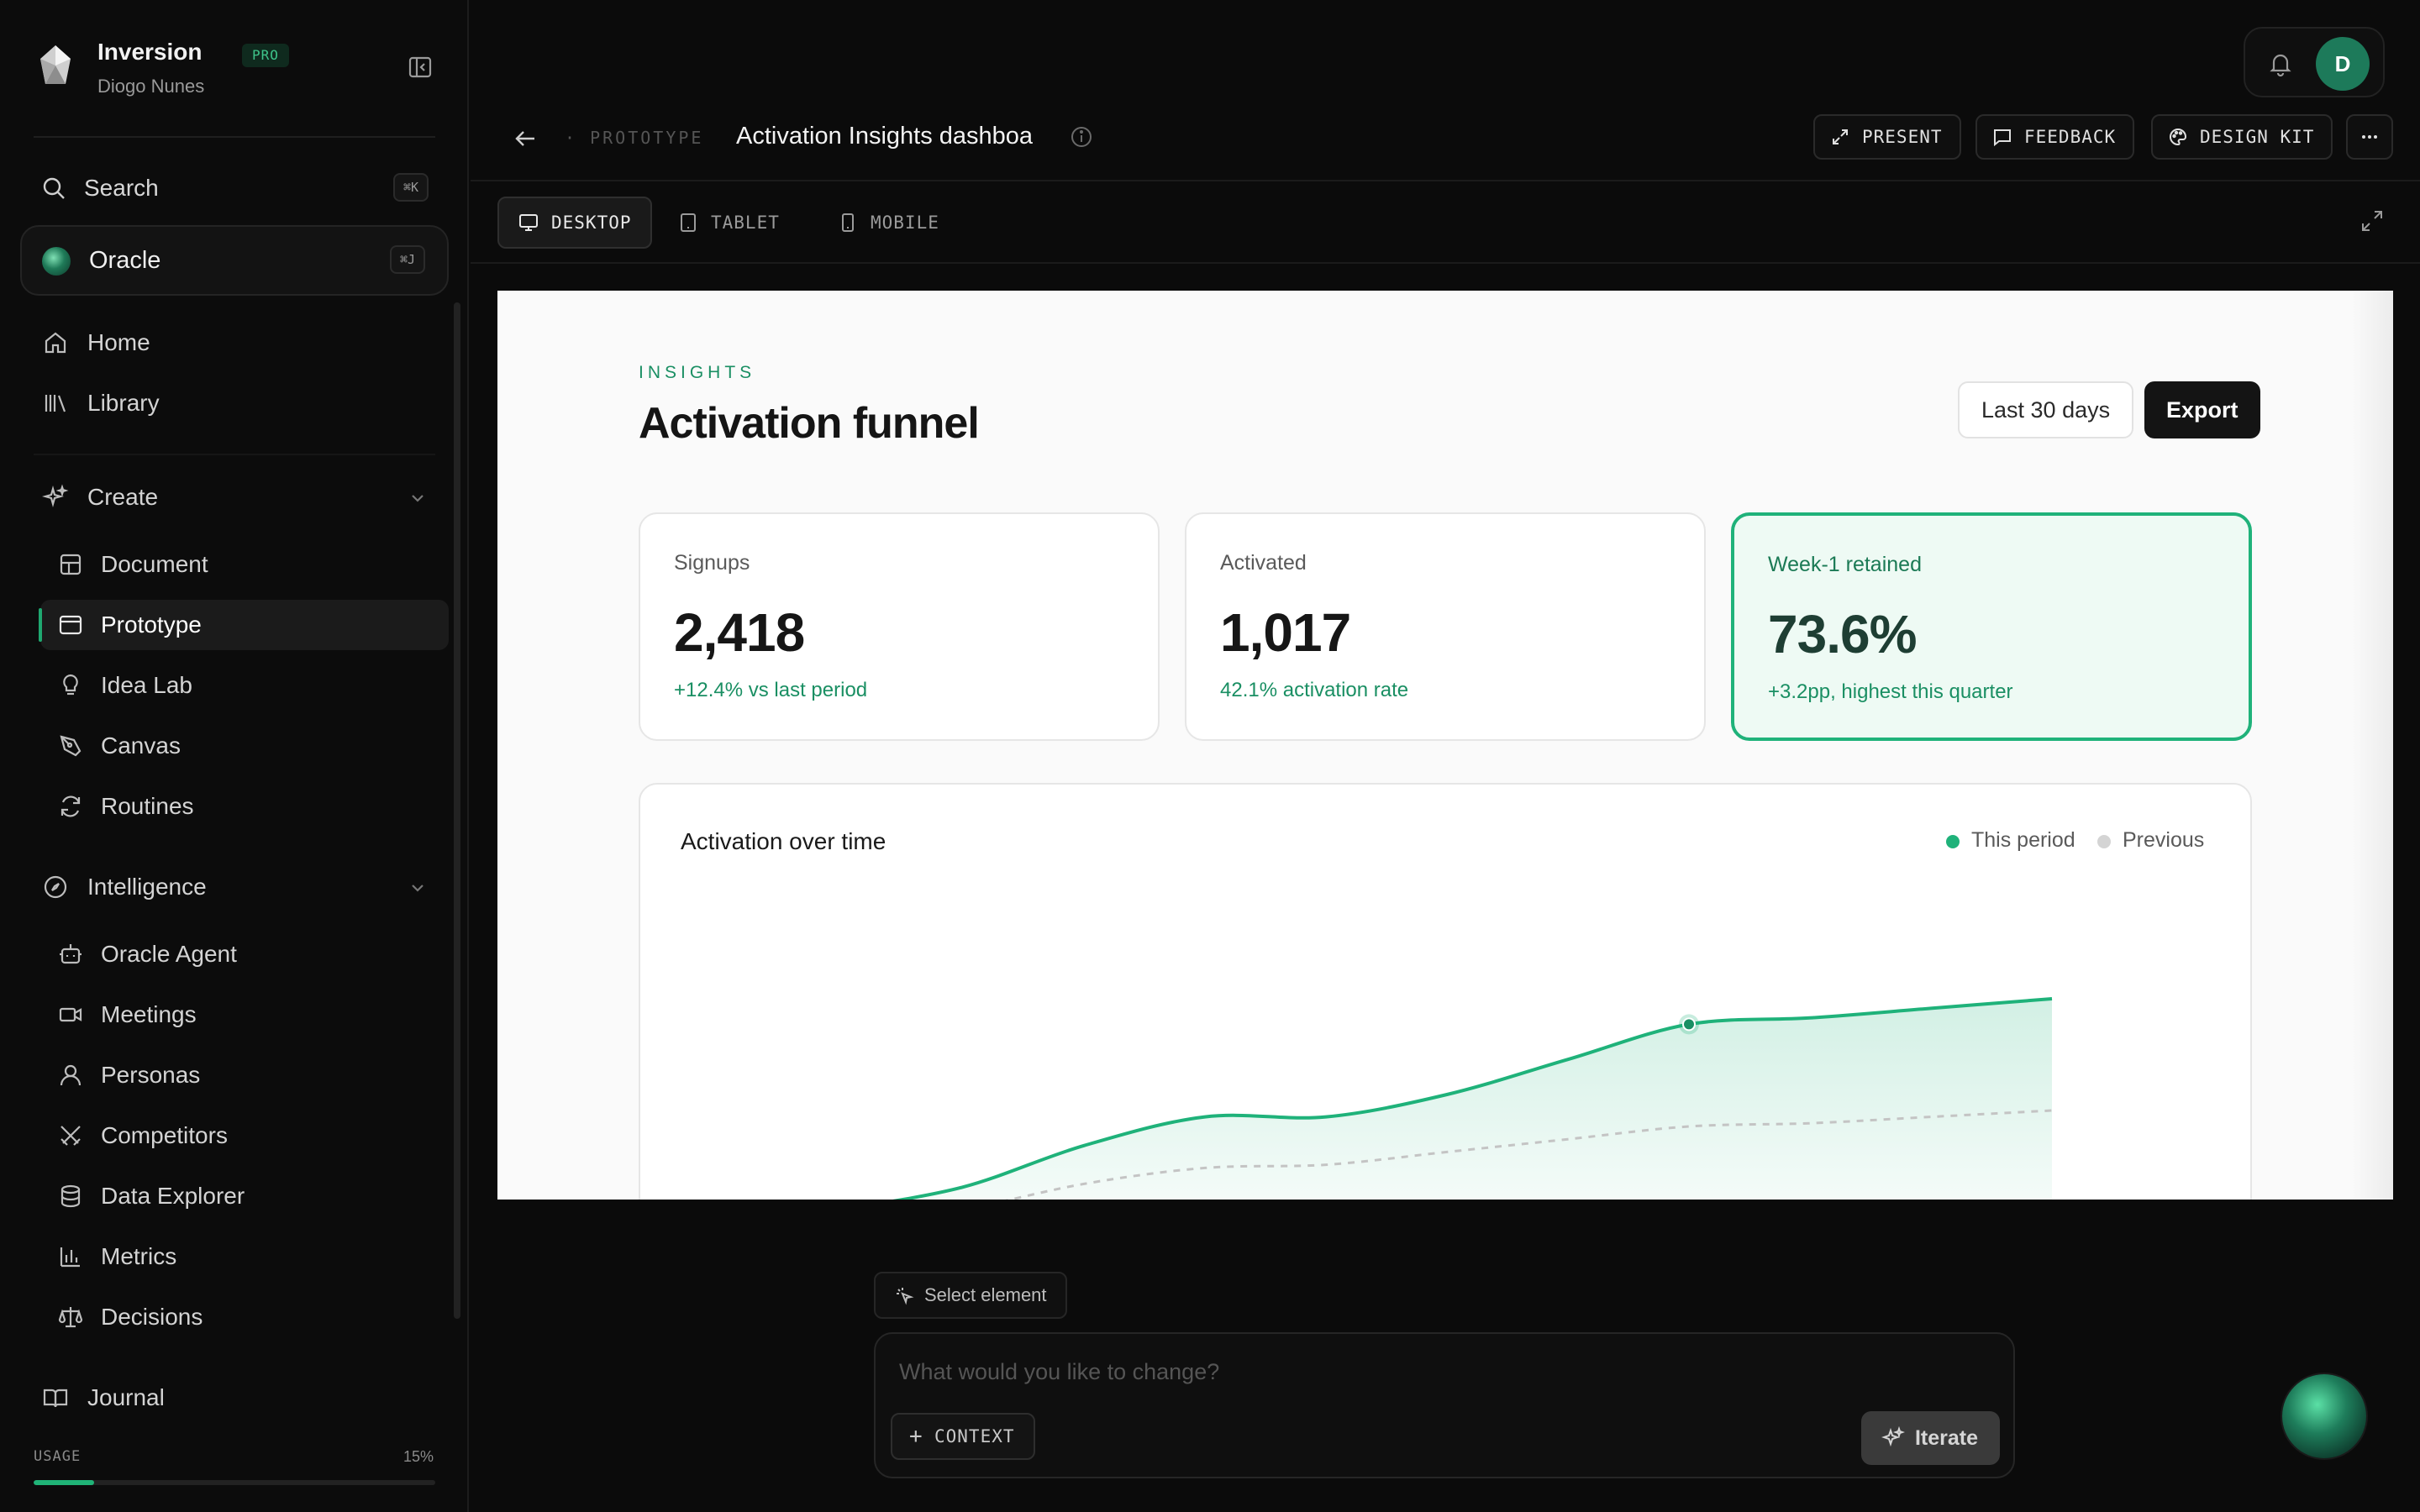  Describe the element at coordinates (457, 810) in the screenshot. I see `sidebar-scrollbar` at that location.